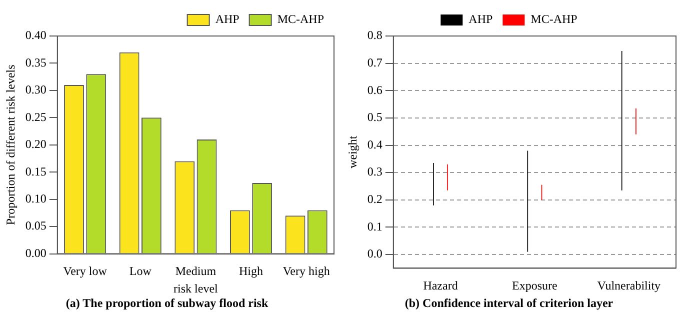 The height and width of the screenshot is (313, 685). I want to click on y-axis-title: weight, so click(352, 151).